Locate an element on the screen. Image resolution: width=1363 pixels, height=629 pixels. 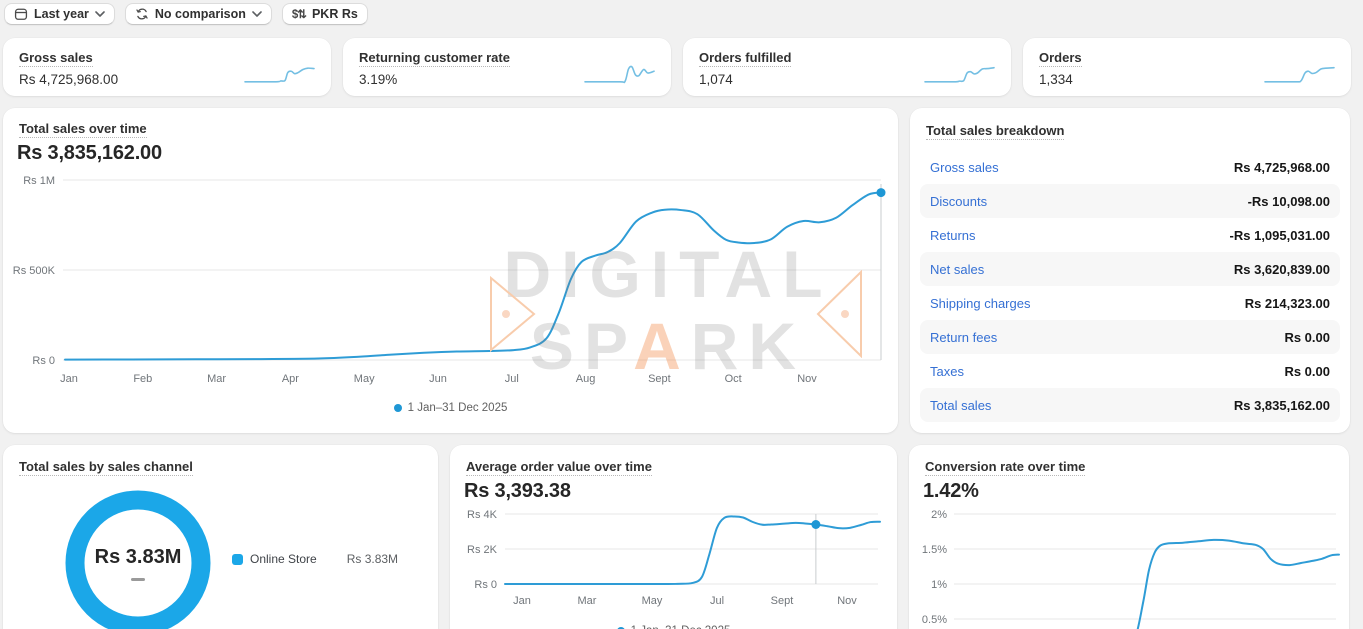
legend-label: Online Store is located at coordinates (283, 559).